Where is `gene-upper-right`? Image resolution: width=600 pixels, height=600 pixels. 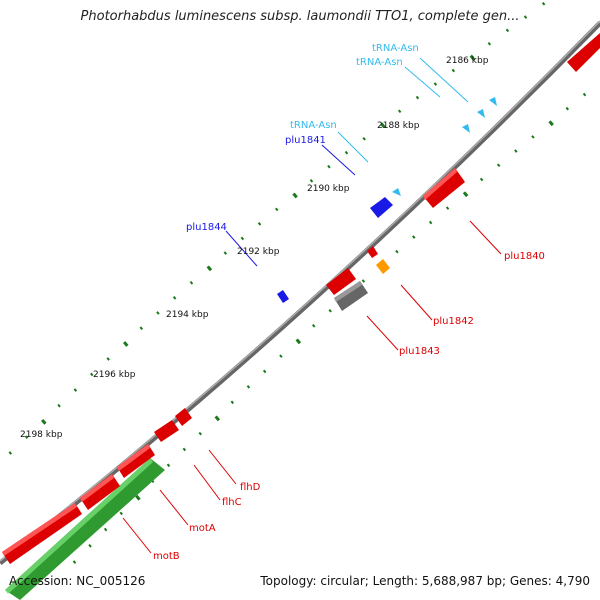 gene-upper-right is located at coordinates (583, 52).